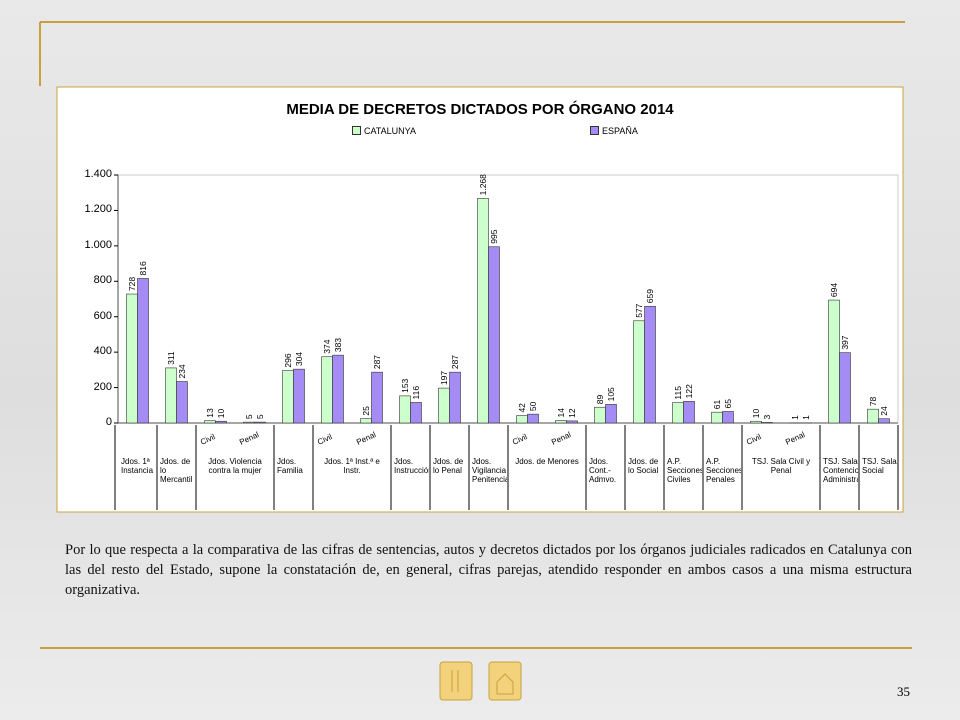 The image size is (960, 720). What do you see at coordinates (98, 209) in the screenshot?
I see `y-tick-label: 1.200` at bounding box center [98, 209].